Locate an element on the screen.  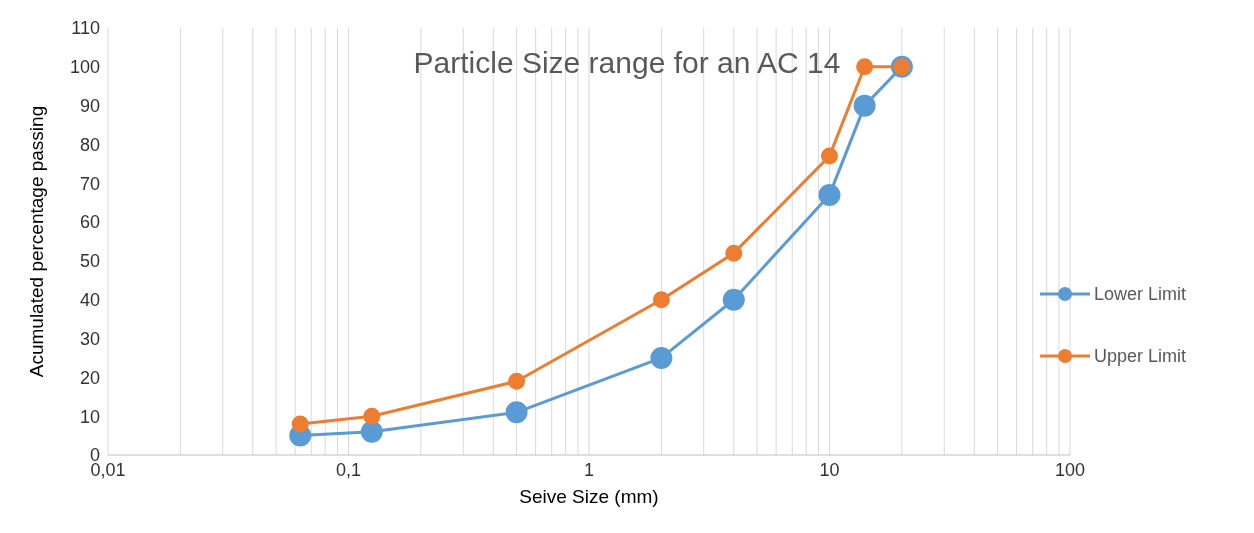
y-tick-label: 90 is located at coordinates (89, 106).